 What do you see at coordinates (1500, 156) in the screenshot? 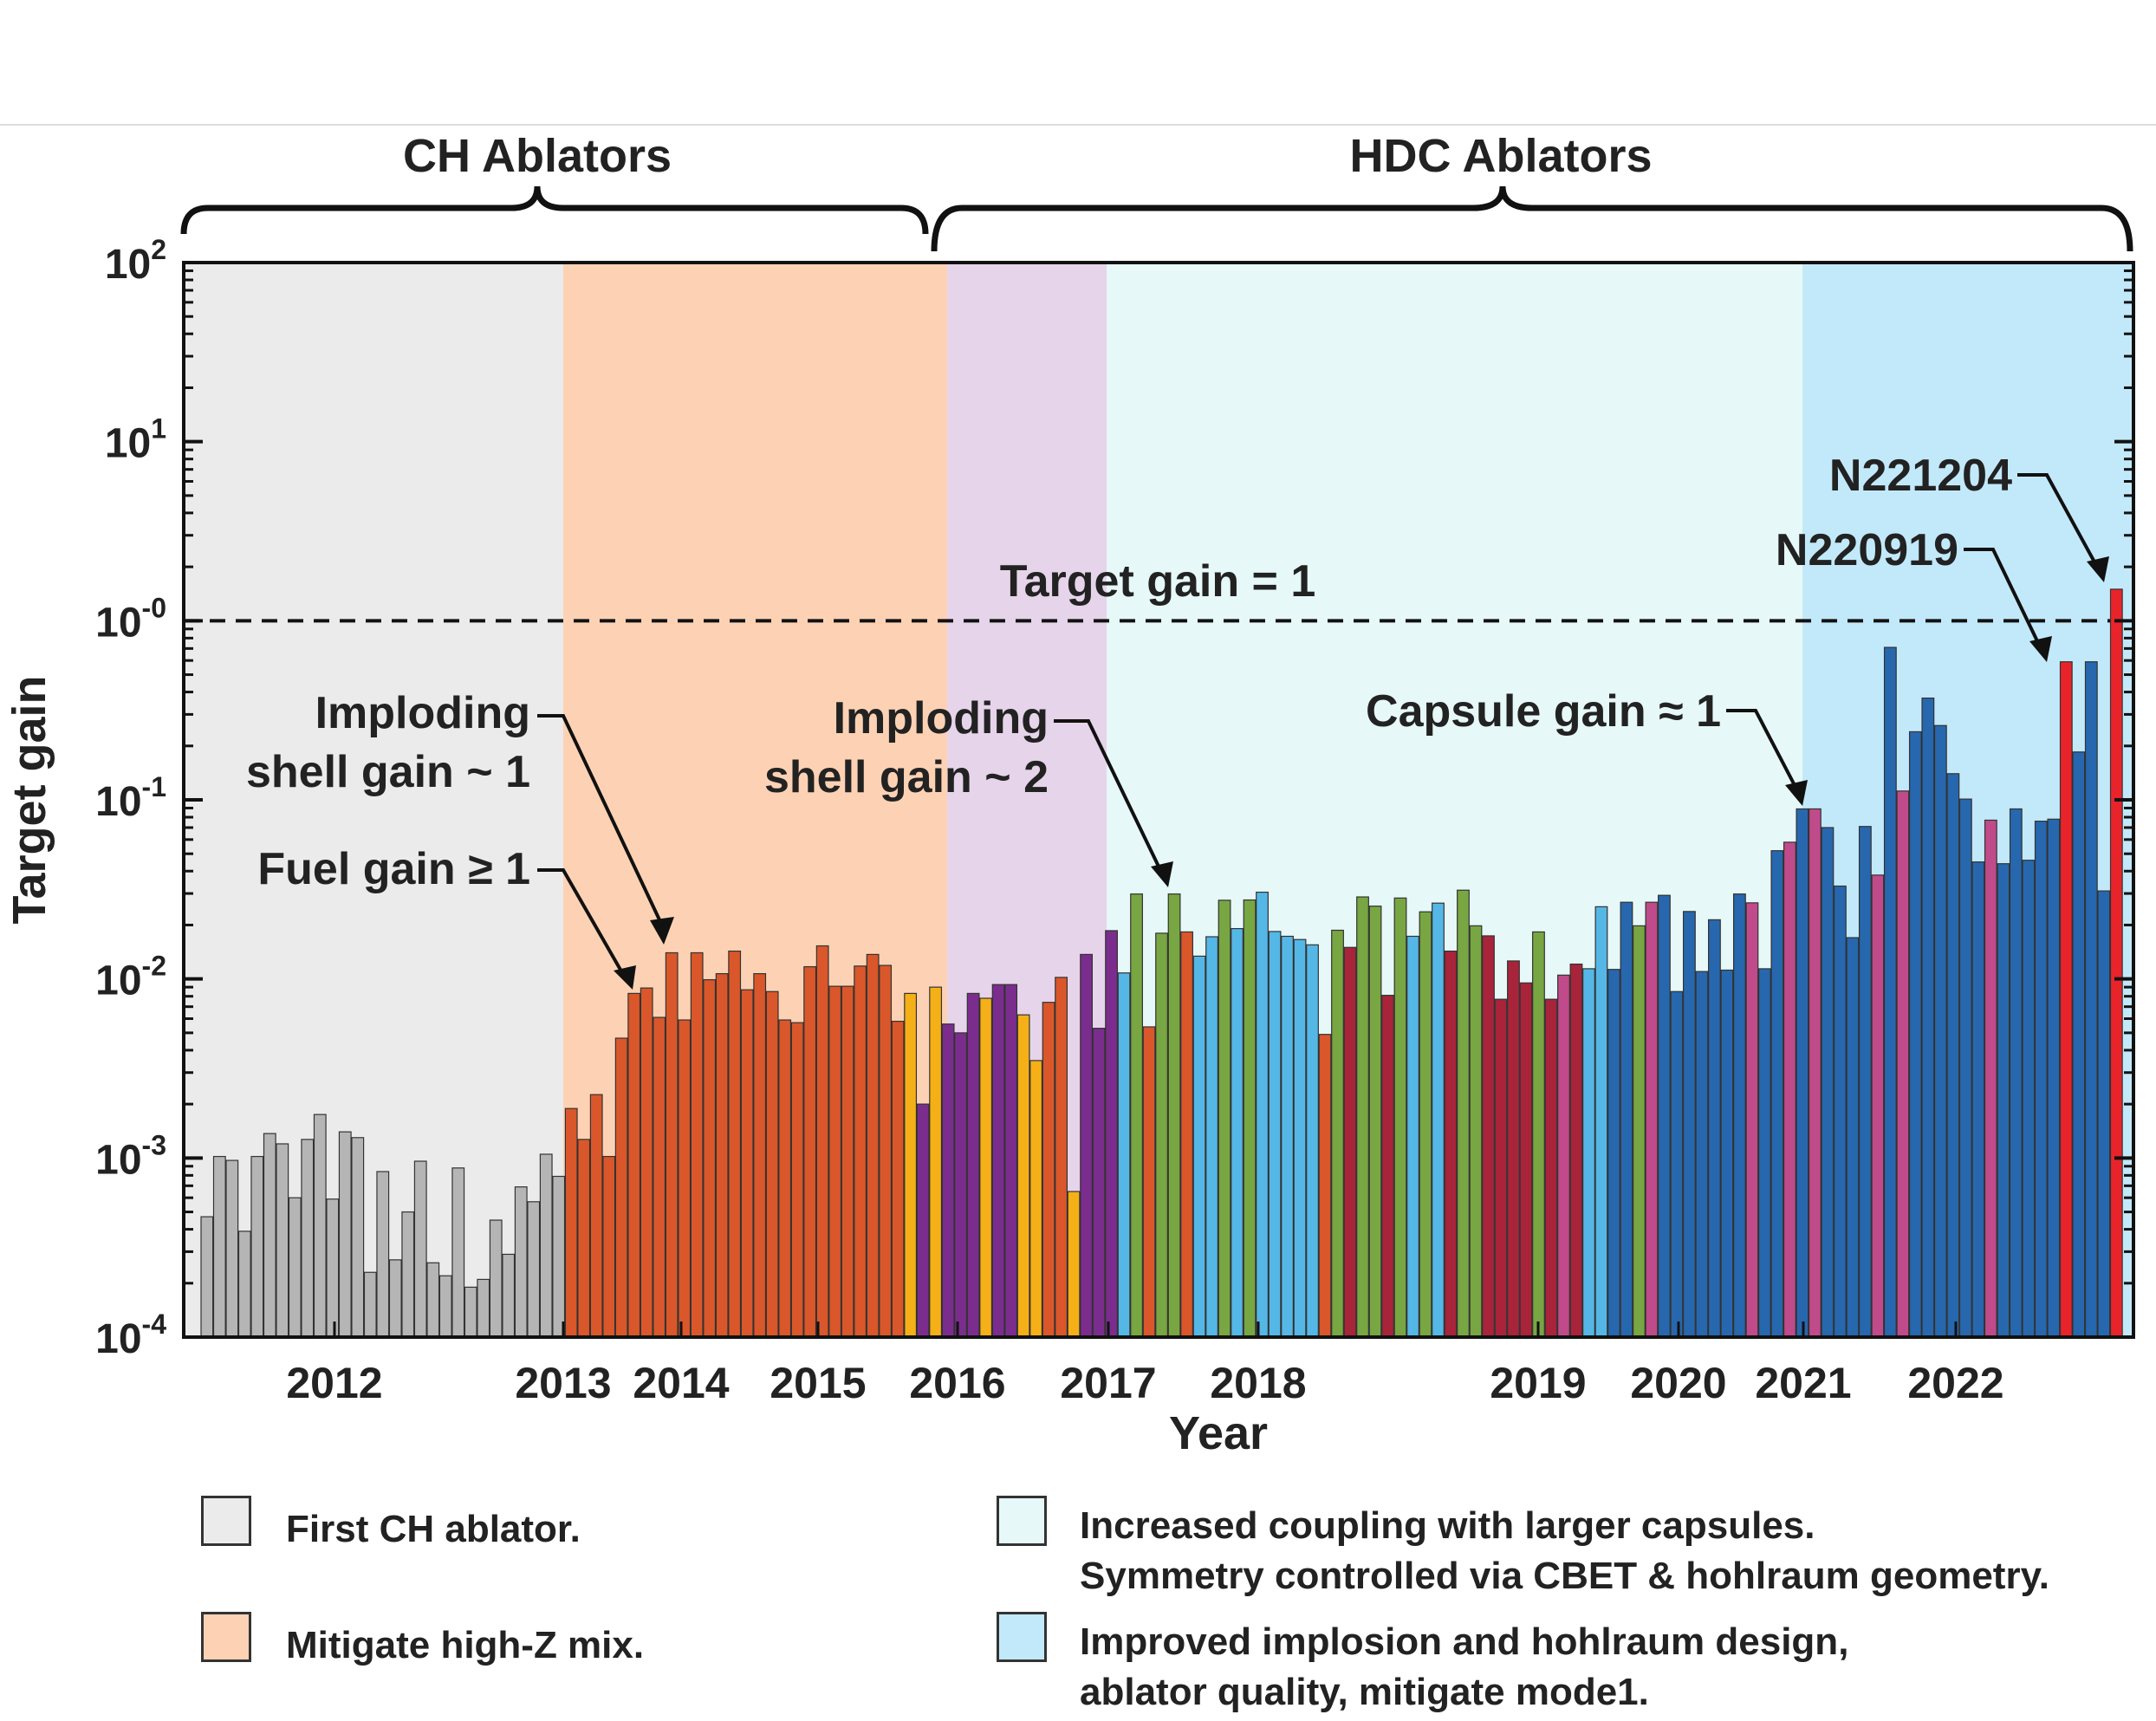
I see `hdc-ablators-label: HDC Ablators` at bounding box center [1500, 156].